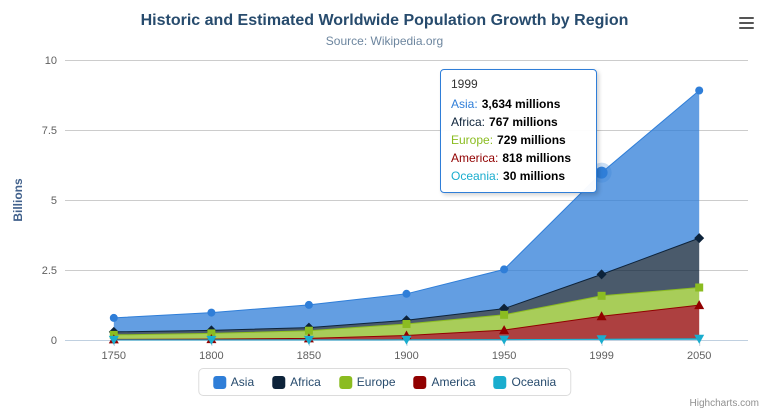 The height and width of the screenshot is (416, 769). What do you see at coordinates (534, 176) in the screenshot?
I see `tooltip-series-value: 30 millions` at bounding box center [534, 176].